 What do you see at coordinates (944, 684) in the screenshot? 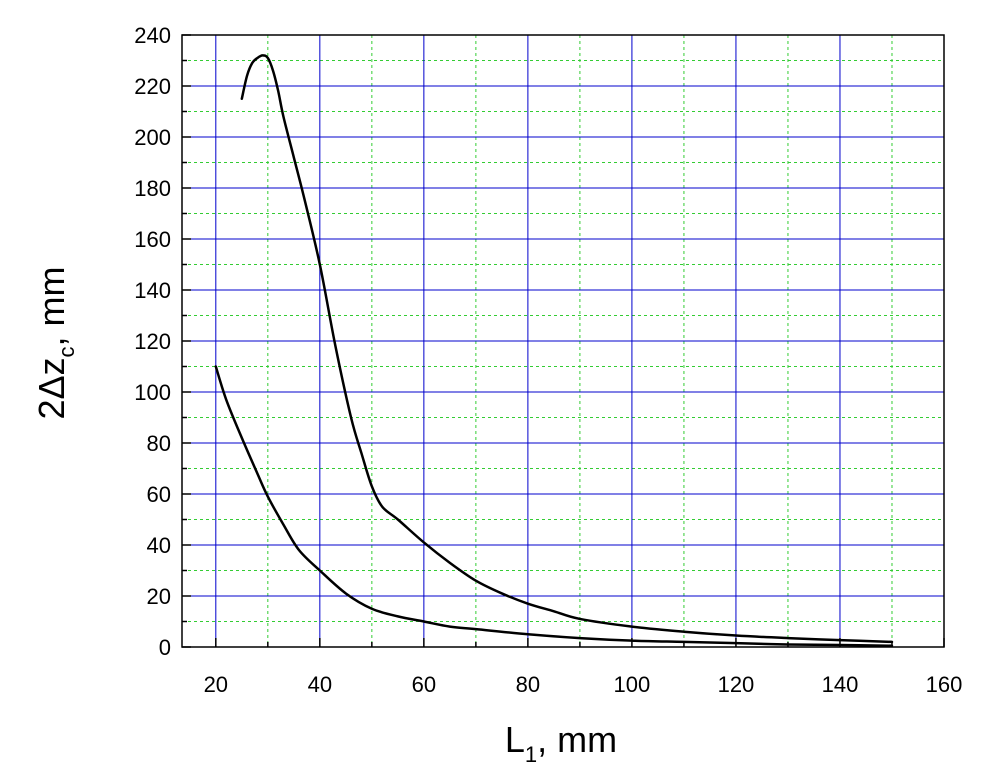
I see `x-tick-label: 160` at bounding box center [944, 684].